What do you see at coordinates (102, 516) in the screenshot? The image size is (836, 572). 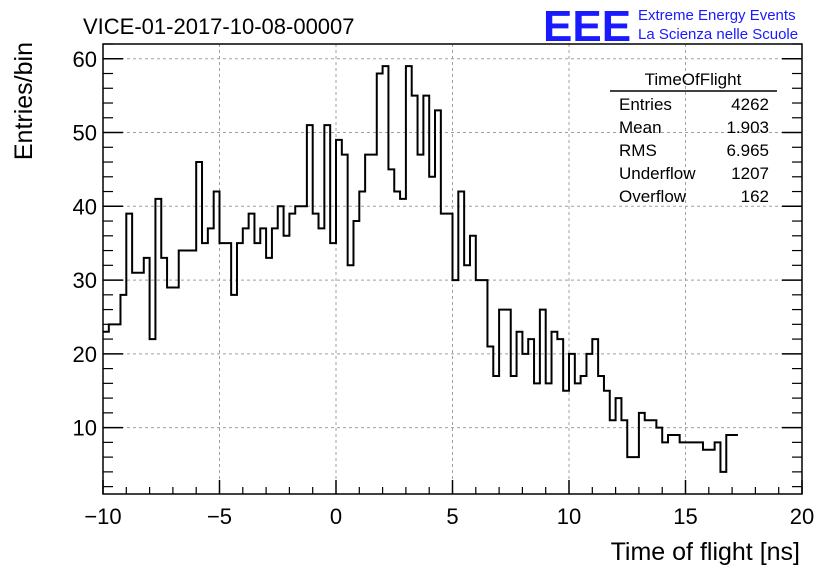 I see `x-tick-label: −10` at bounding box center [102, 516].